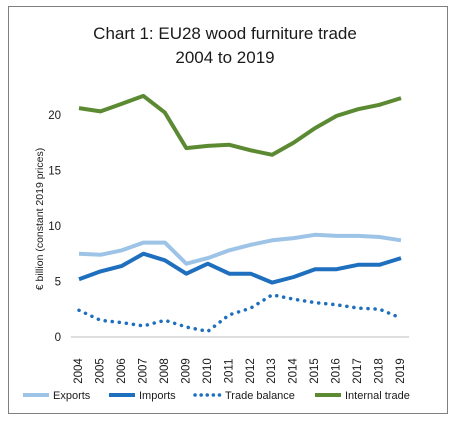  What do you see at coordinates (58, 338) in the screenshot?
I see `y-tick-label: 0` at bounding box center [58, 338].